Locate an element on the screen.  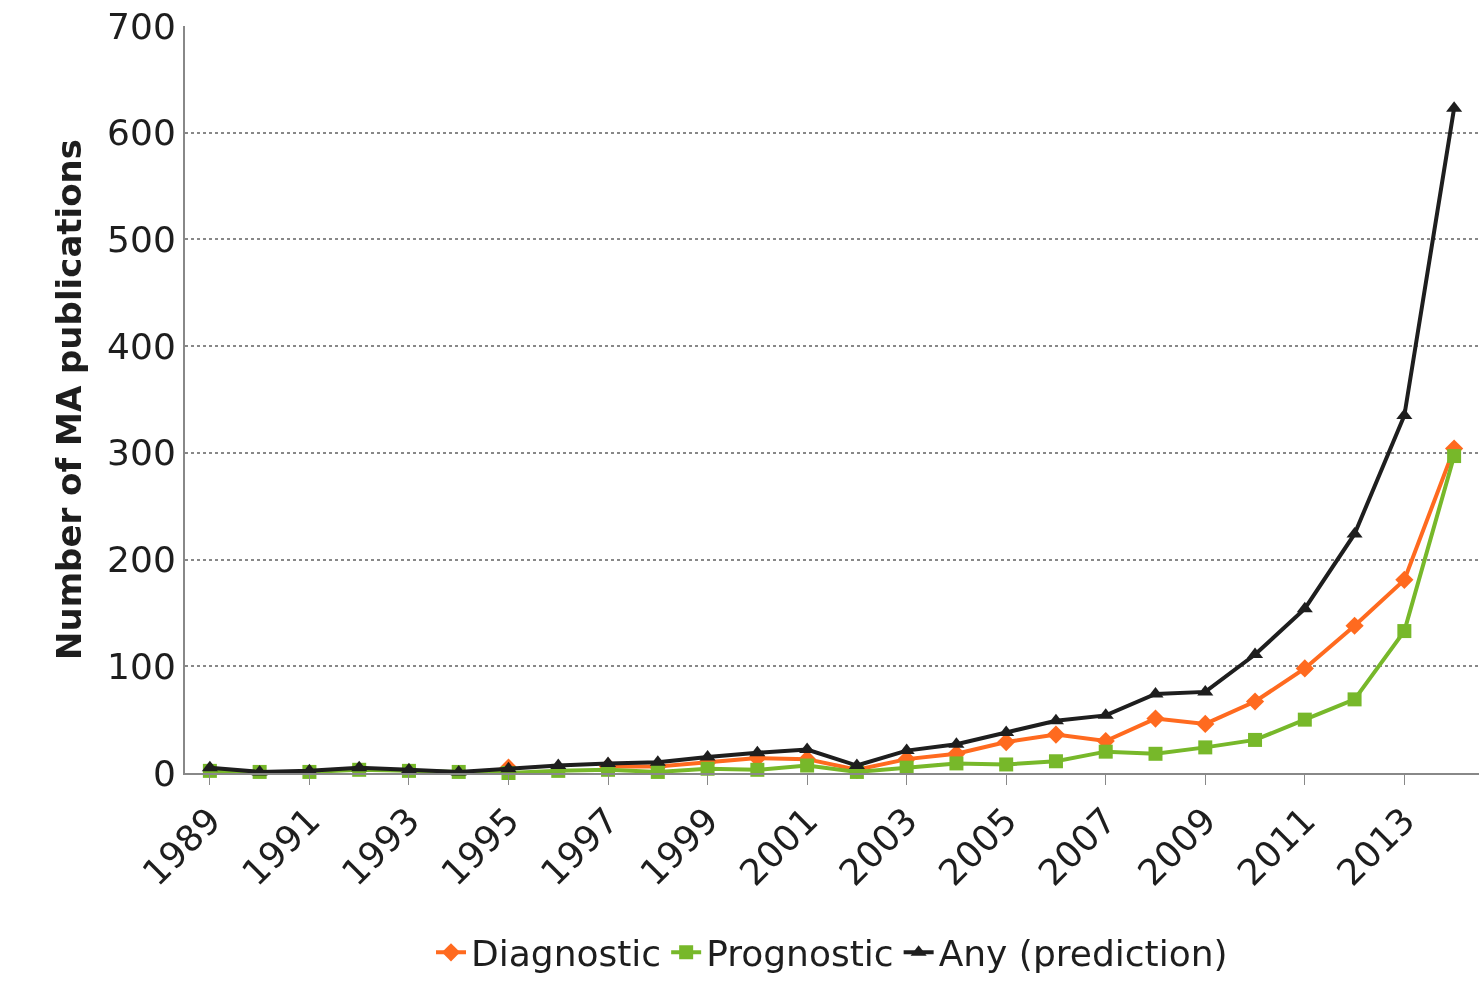
y-tick-label: 500 is located at coordinates (141, 240).